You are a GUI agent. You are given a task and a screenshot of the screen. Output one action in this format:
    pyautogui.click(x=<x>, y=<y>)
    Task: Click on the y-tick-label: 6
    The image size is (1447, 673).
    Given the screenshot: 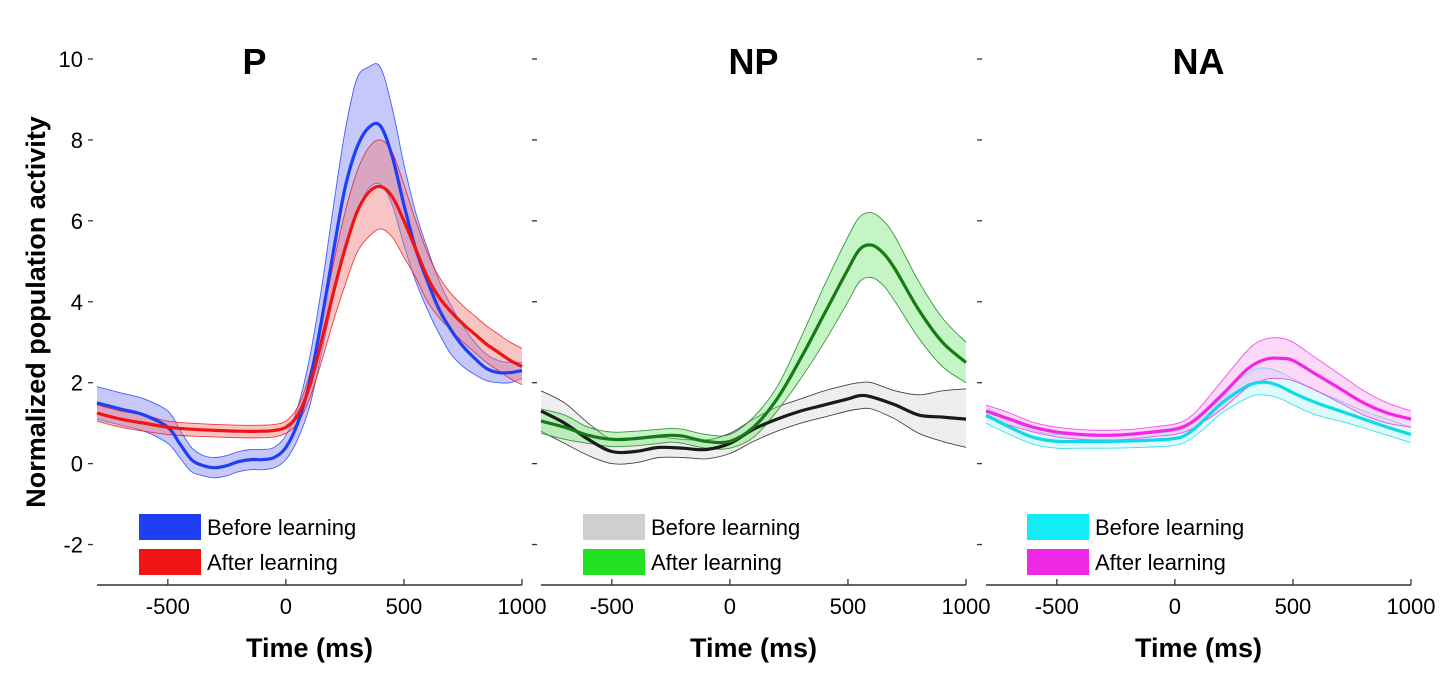 What is the action you would take?
    pyautogui.click(x=77, y=221)
    